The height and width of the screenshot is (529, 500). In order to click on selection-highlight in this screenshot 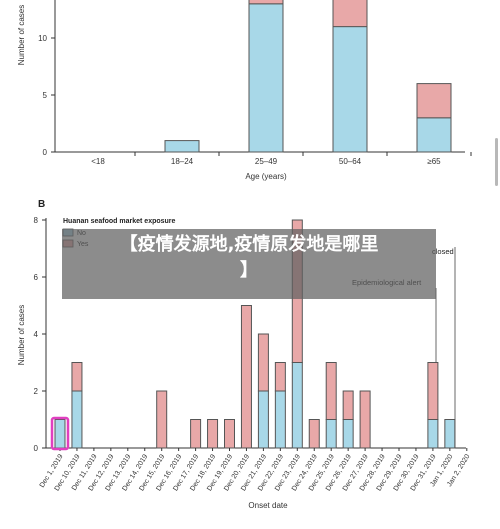, I will do `click(60, 433)`.